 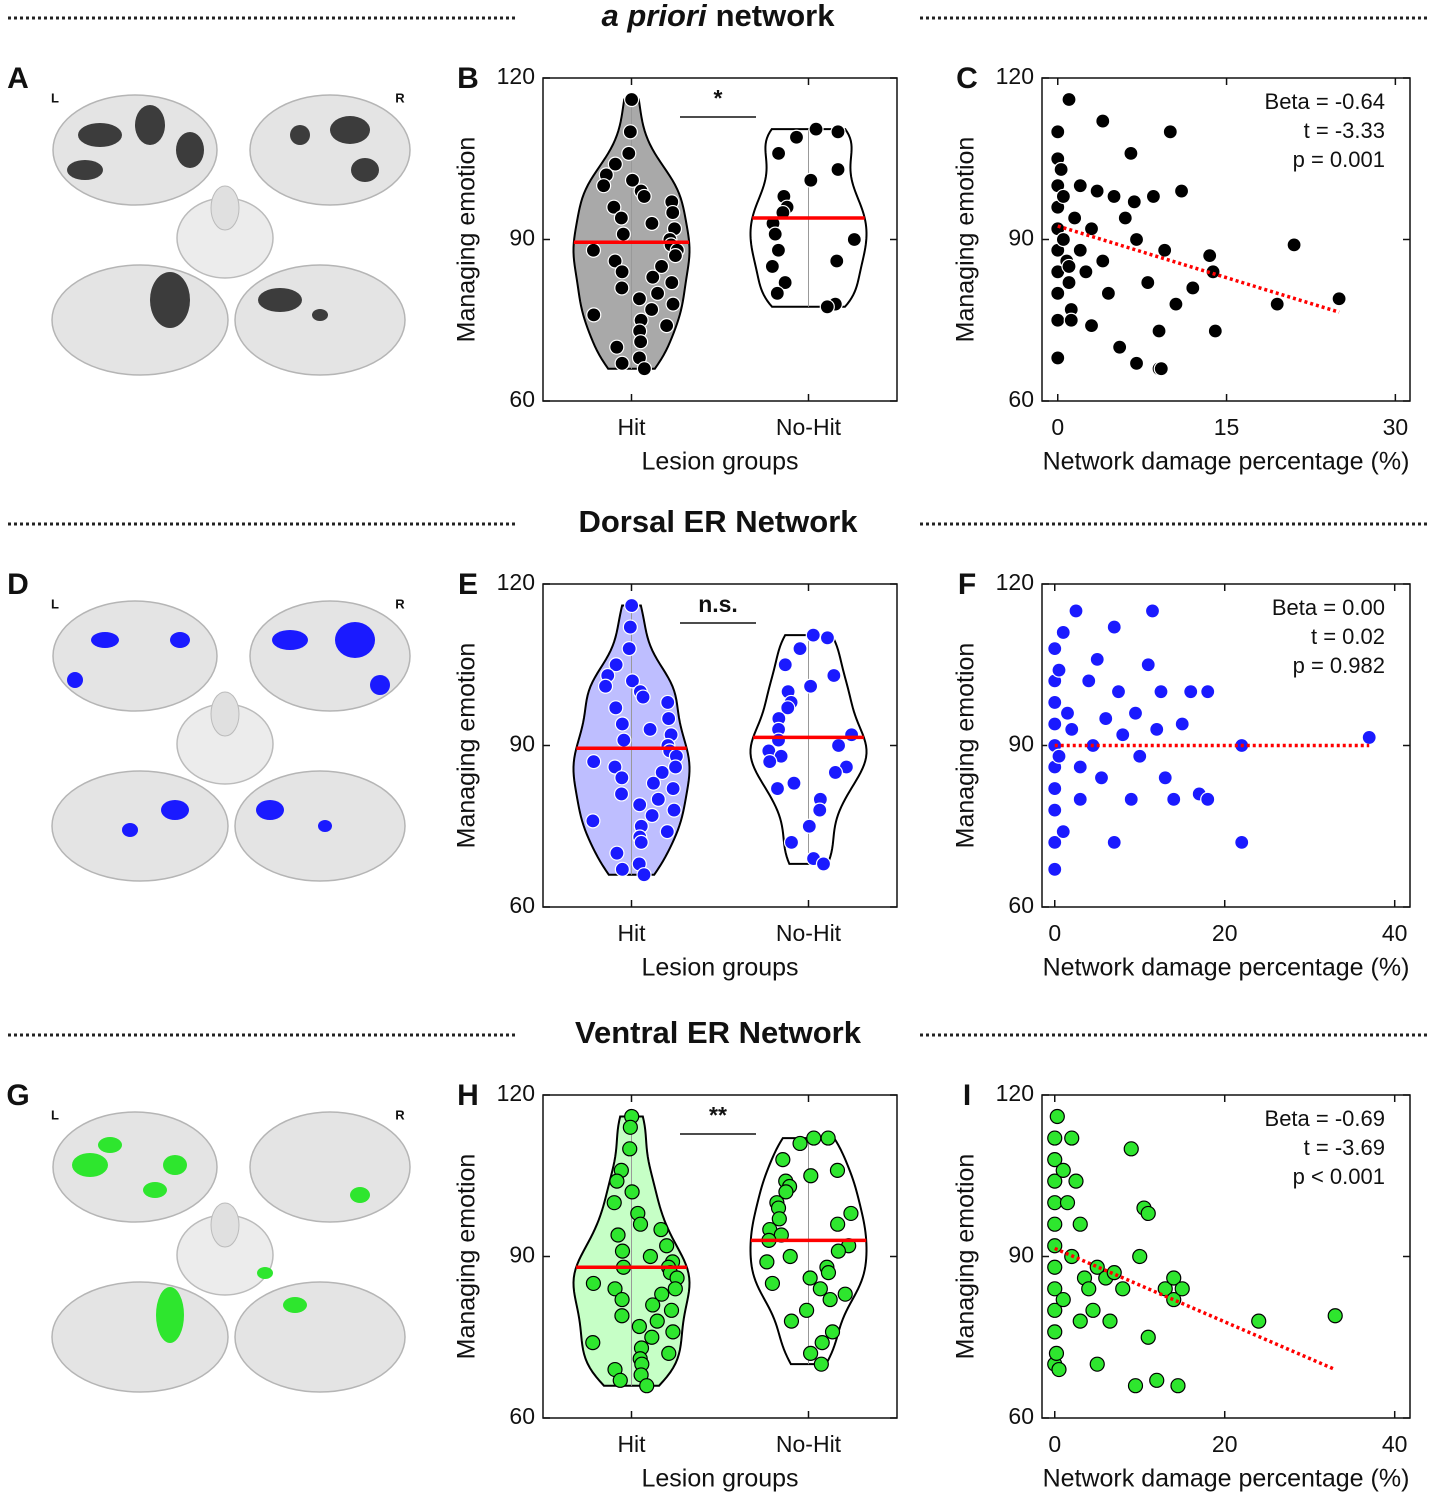 I want to click on x-tick-label: 0, so click(x=1054, y=1444).